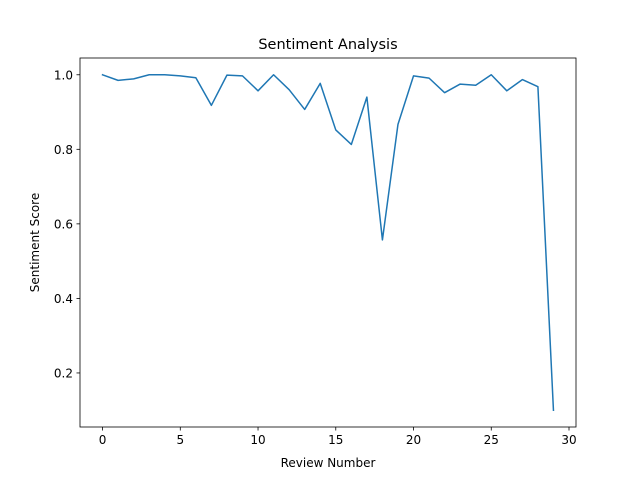 Image resolution: width=640 pixels, height=480 pixels. What do you see at coordinates (35, 242) in the screenshot?
I see `y-axis-label: Sentiment Score` at bounding box center [35, 242].